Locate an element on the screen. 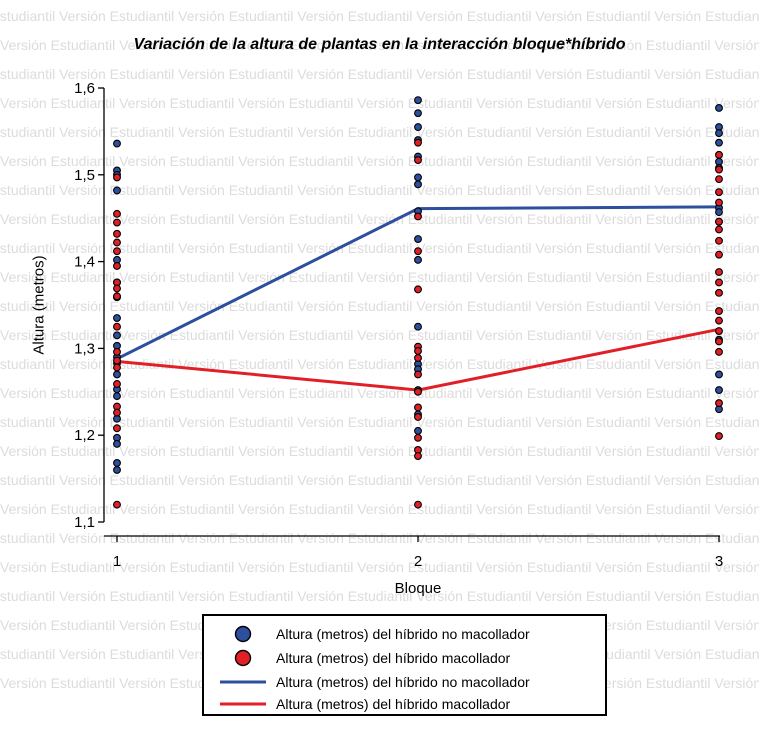  legend-item-macollador-line: Altura (metros) del híbrido macollador is located at coordinates (404, 704).